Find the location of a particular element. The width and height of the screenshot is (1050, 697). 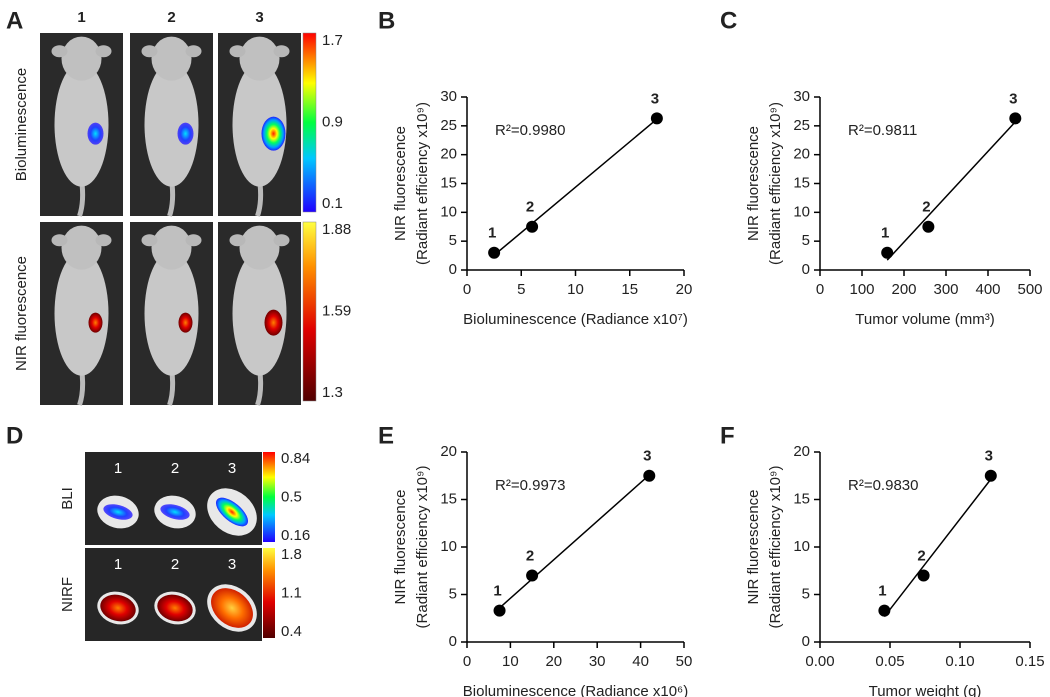

x-tick-label: 0.05 is located at coordinates (889, 661).